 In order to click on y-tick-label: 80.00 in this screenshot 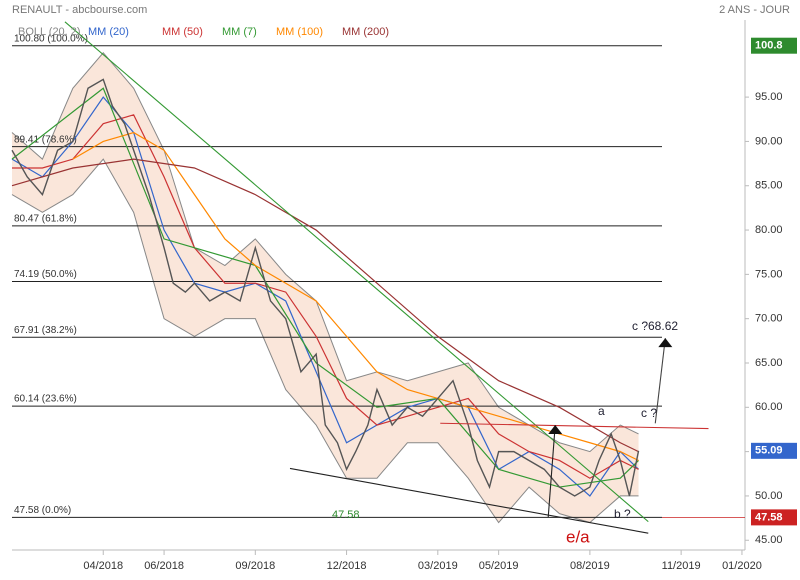, I will do `click(769, 230)`.